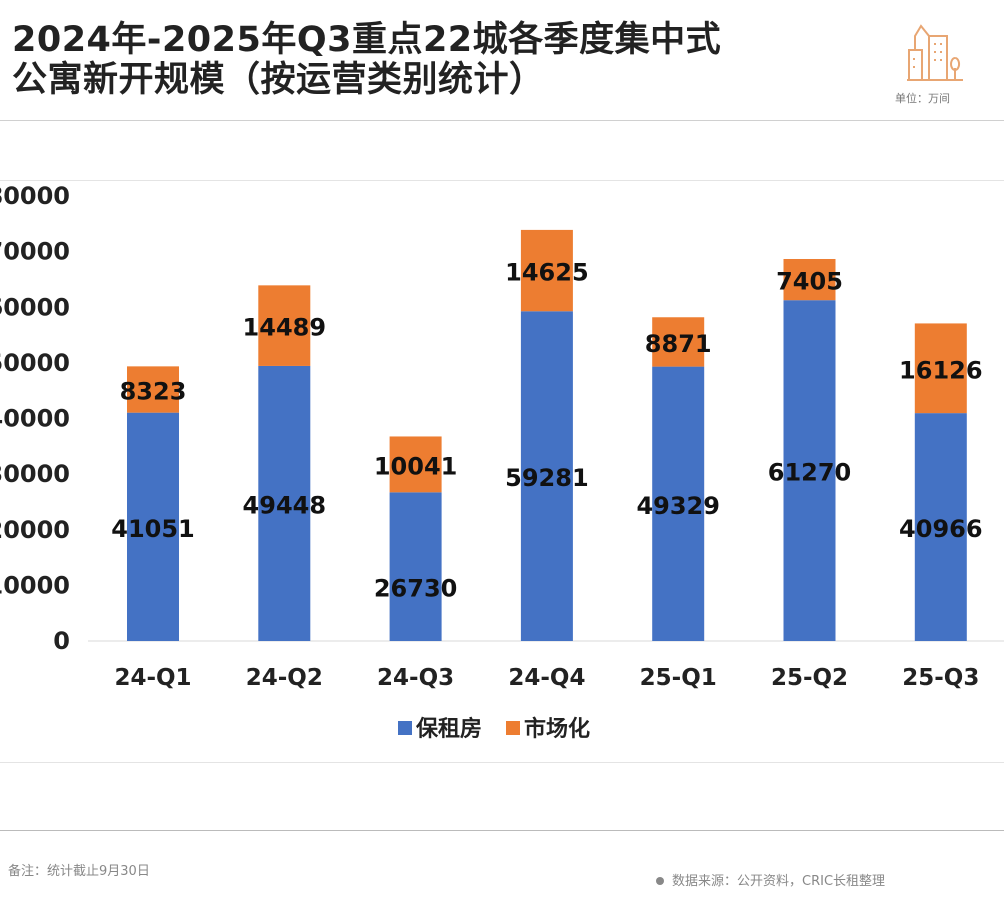  What do you see at coordinates (35, 419) in the screenshot?
I see `y-tick-label: 40000` at bounding box center [35, 419].